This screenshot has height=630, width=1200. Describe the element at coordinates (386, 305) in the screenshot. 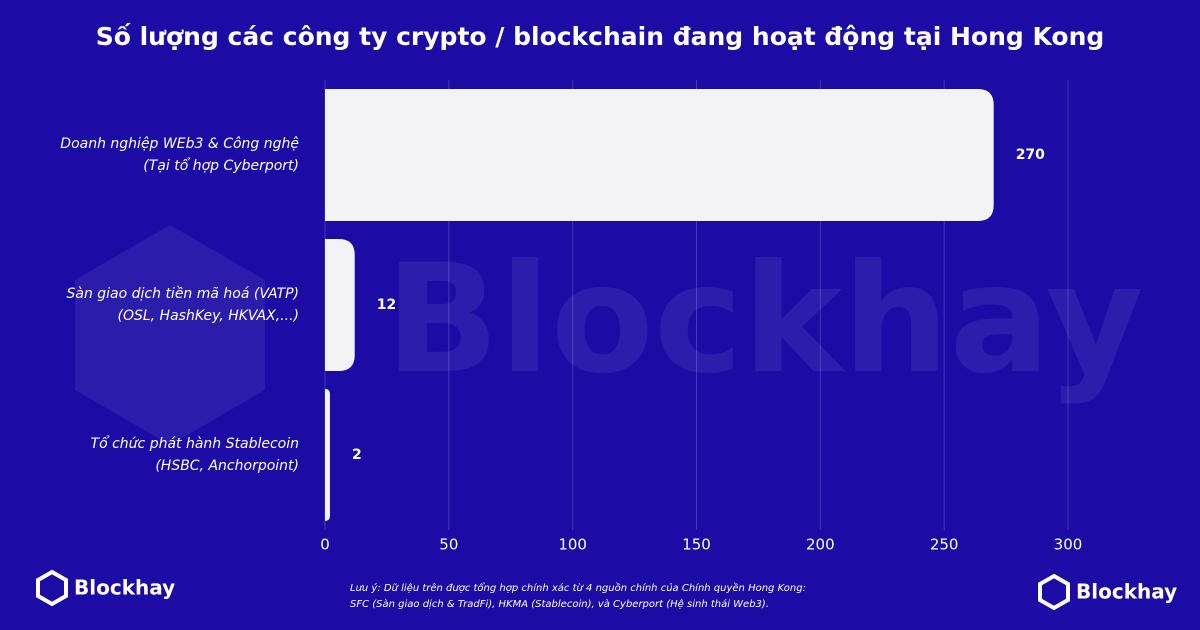

I see `value-label: 12` at that location.